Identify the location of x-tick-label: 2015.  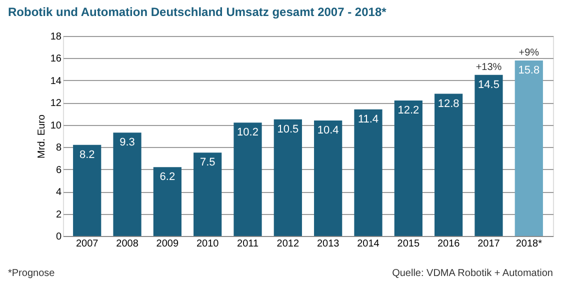
(408, 244).